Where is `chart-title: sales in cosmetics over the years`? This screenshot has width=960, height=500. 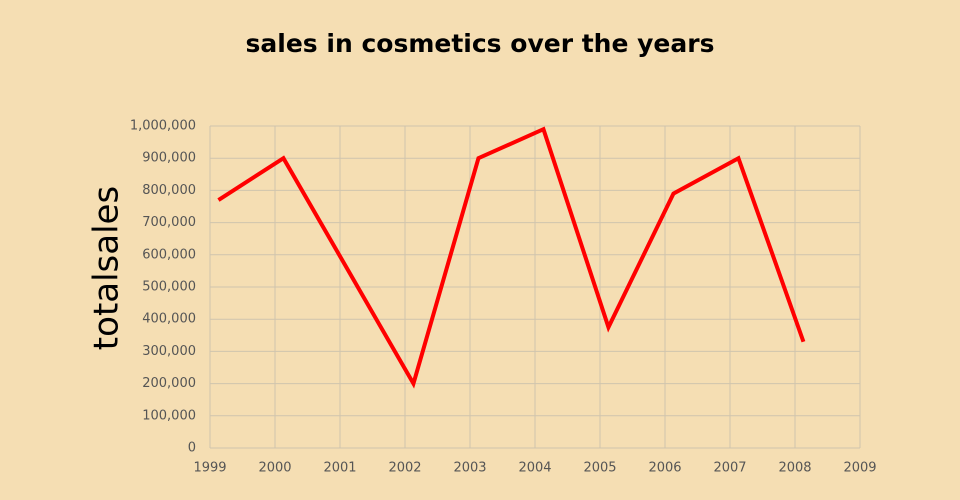
chart-title: sales in cosmetics over the years is located at coordinates (480, 43).